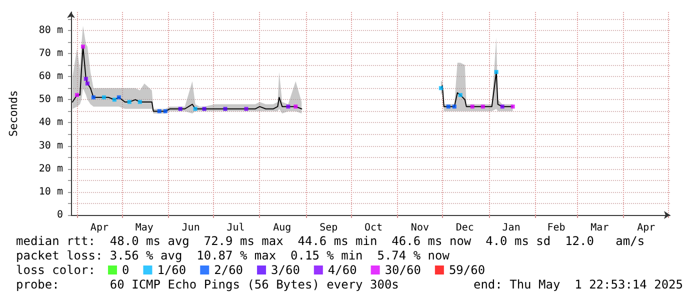 This screenshot has width=697, height=297. What do you see at coordinates (50, 146) in the screenshot?
I see `y-tick-label: 30 m` at bounding box center [50, 146].